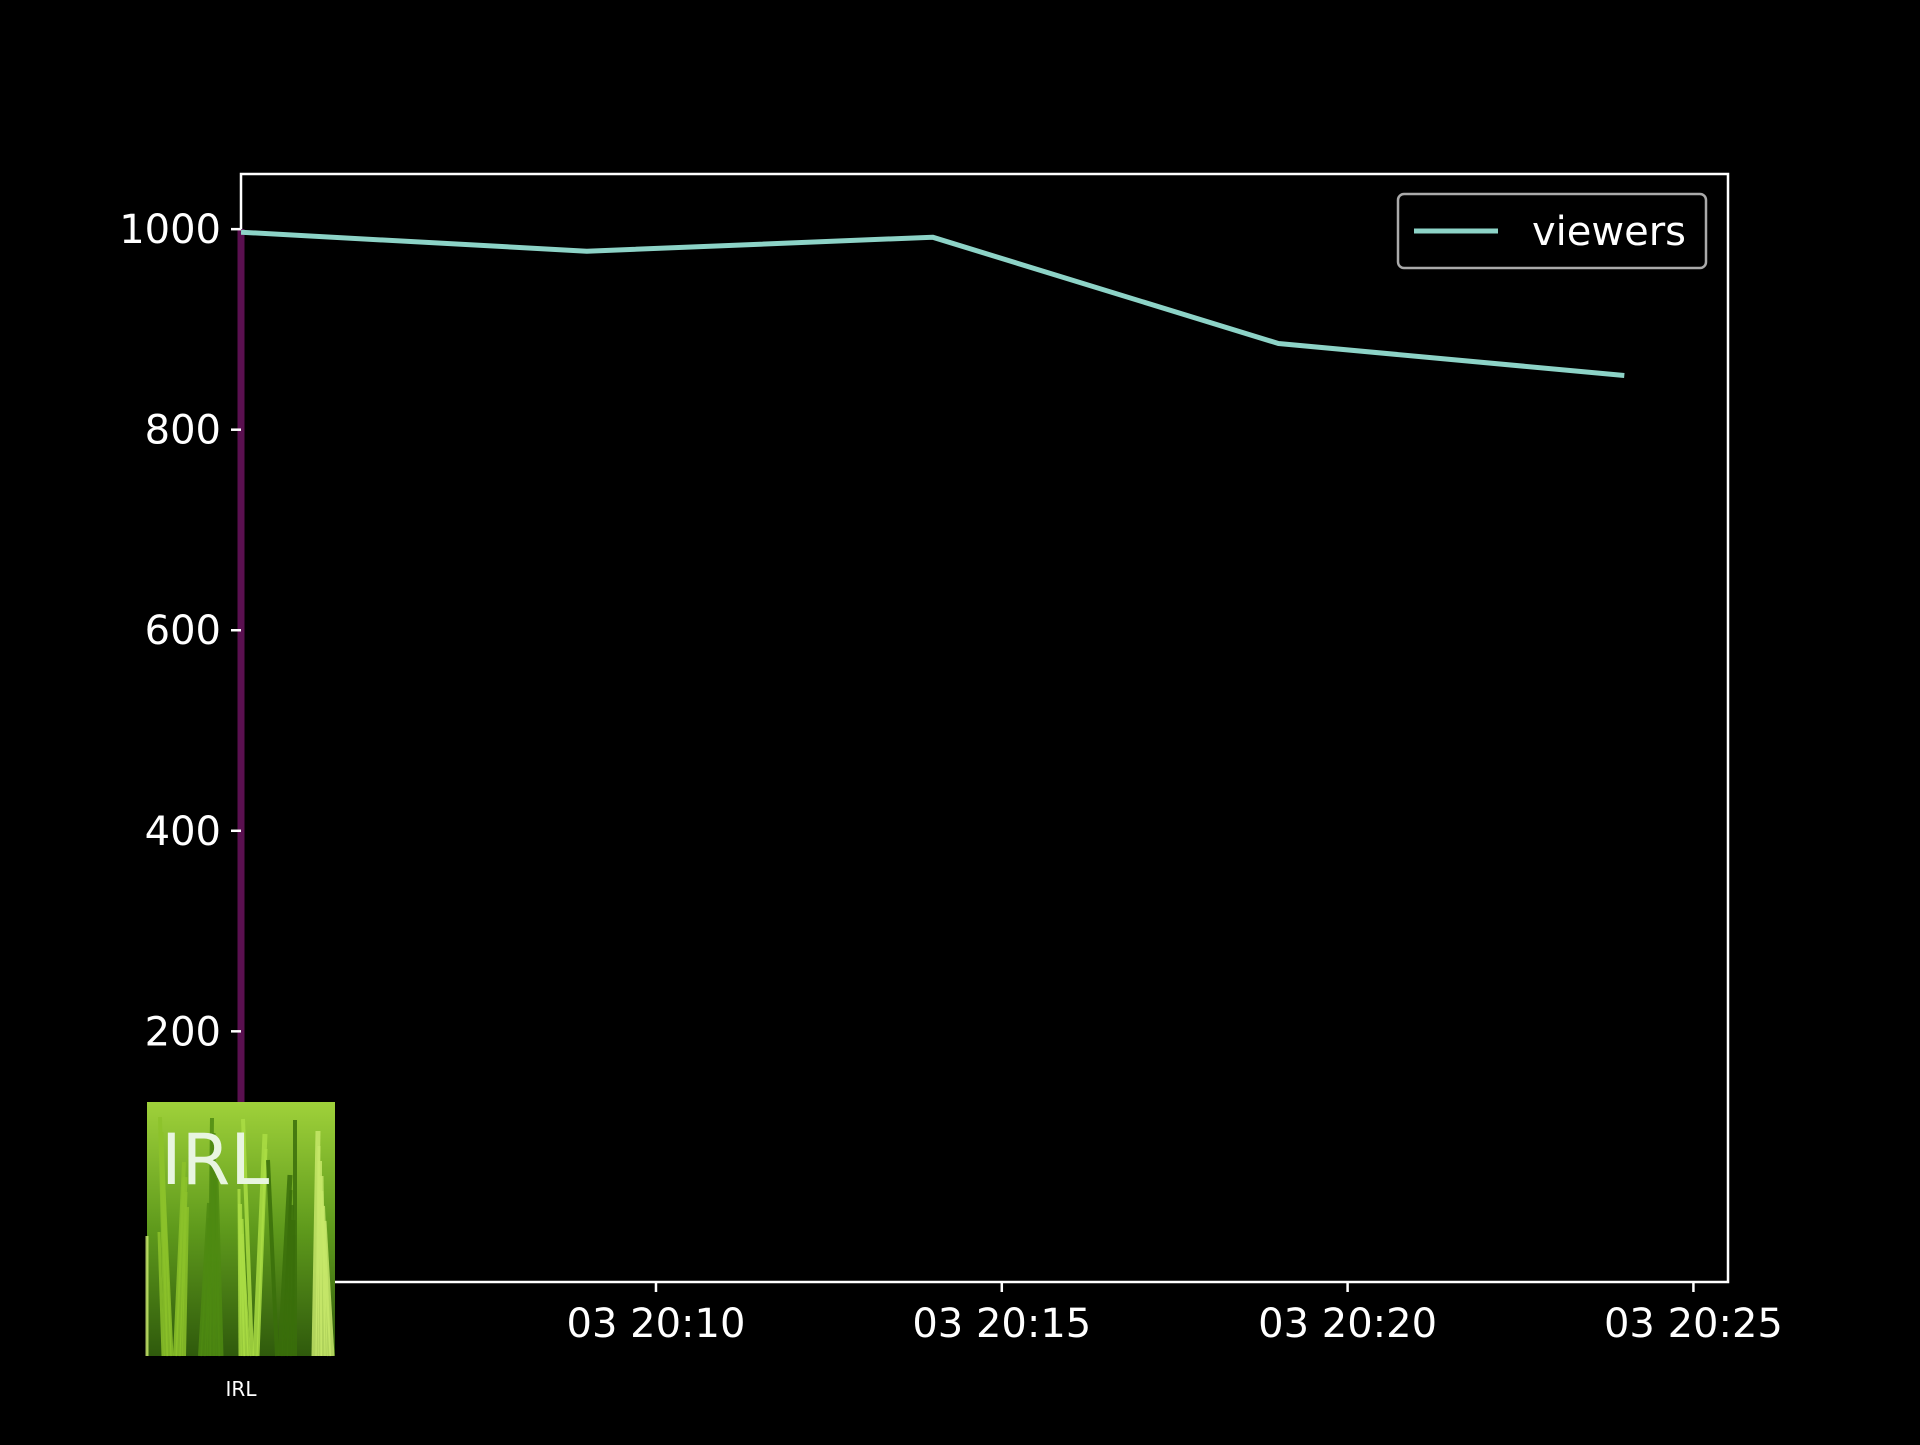 This screenshot has height=1445, width=1920. Describe the element at coordinates (183, 1032) in the screenshot. I see `y-tick-label: 200` at that location.